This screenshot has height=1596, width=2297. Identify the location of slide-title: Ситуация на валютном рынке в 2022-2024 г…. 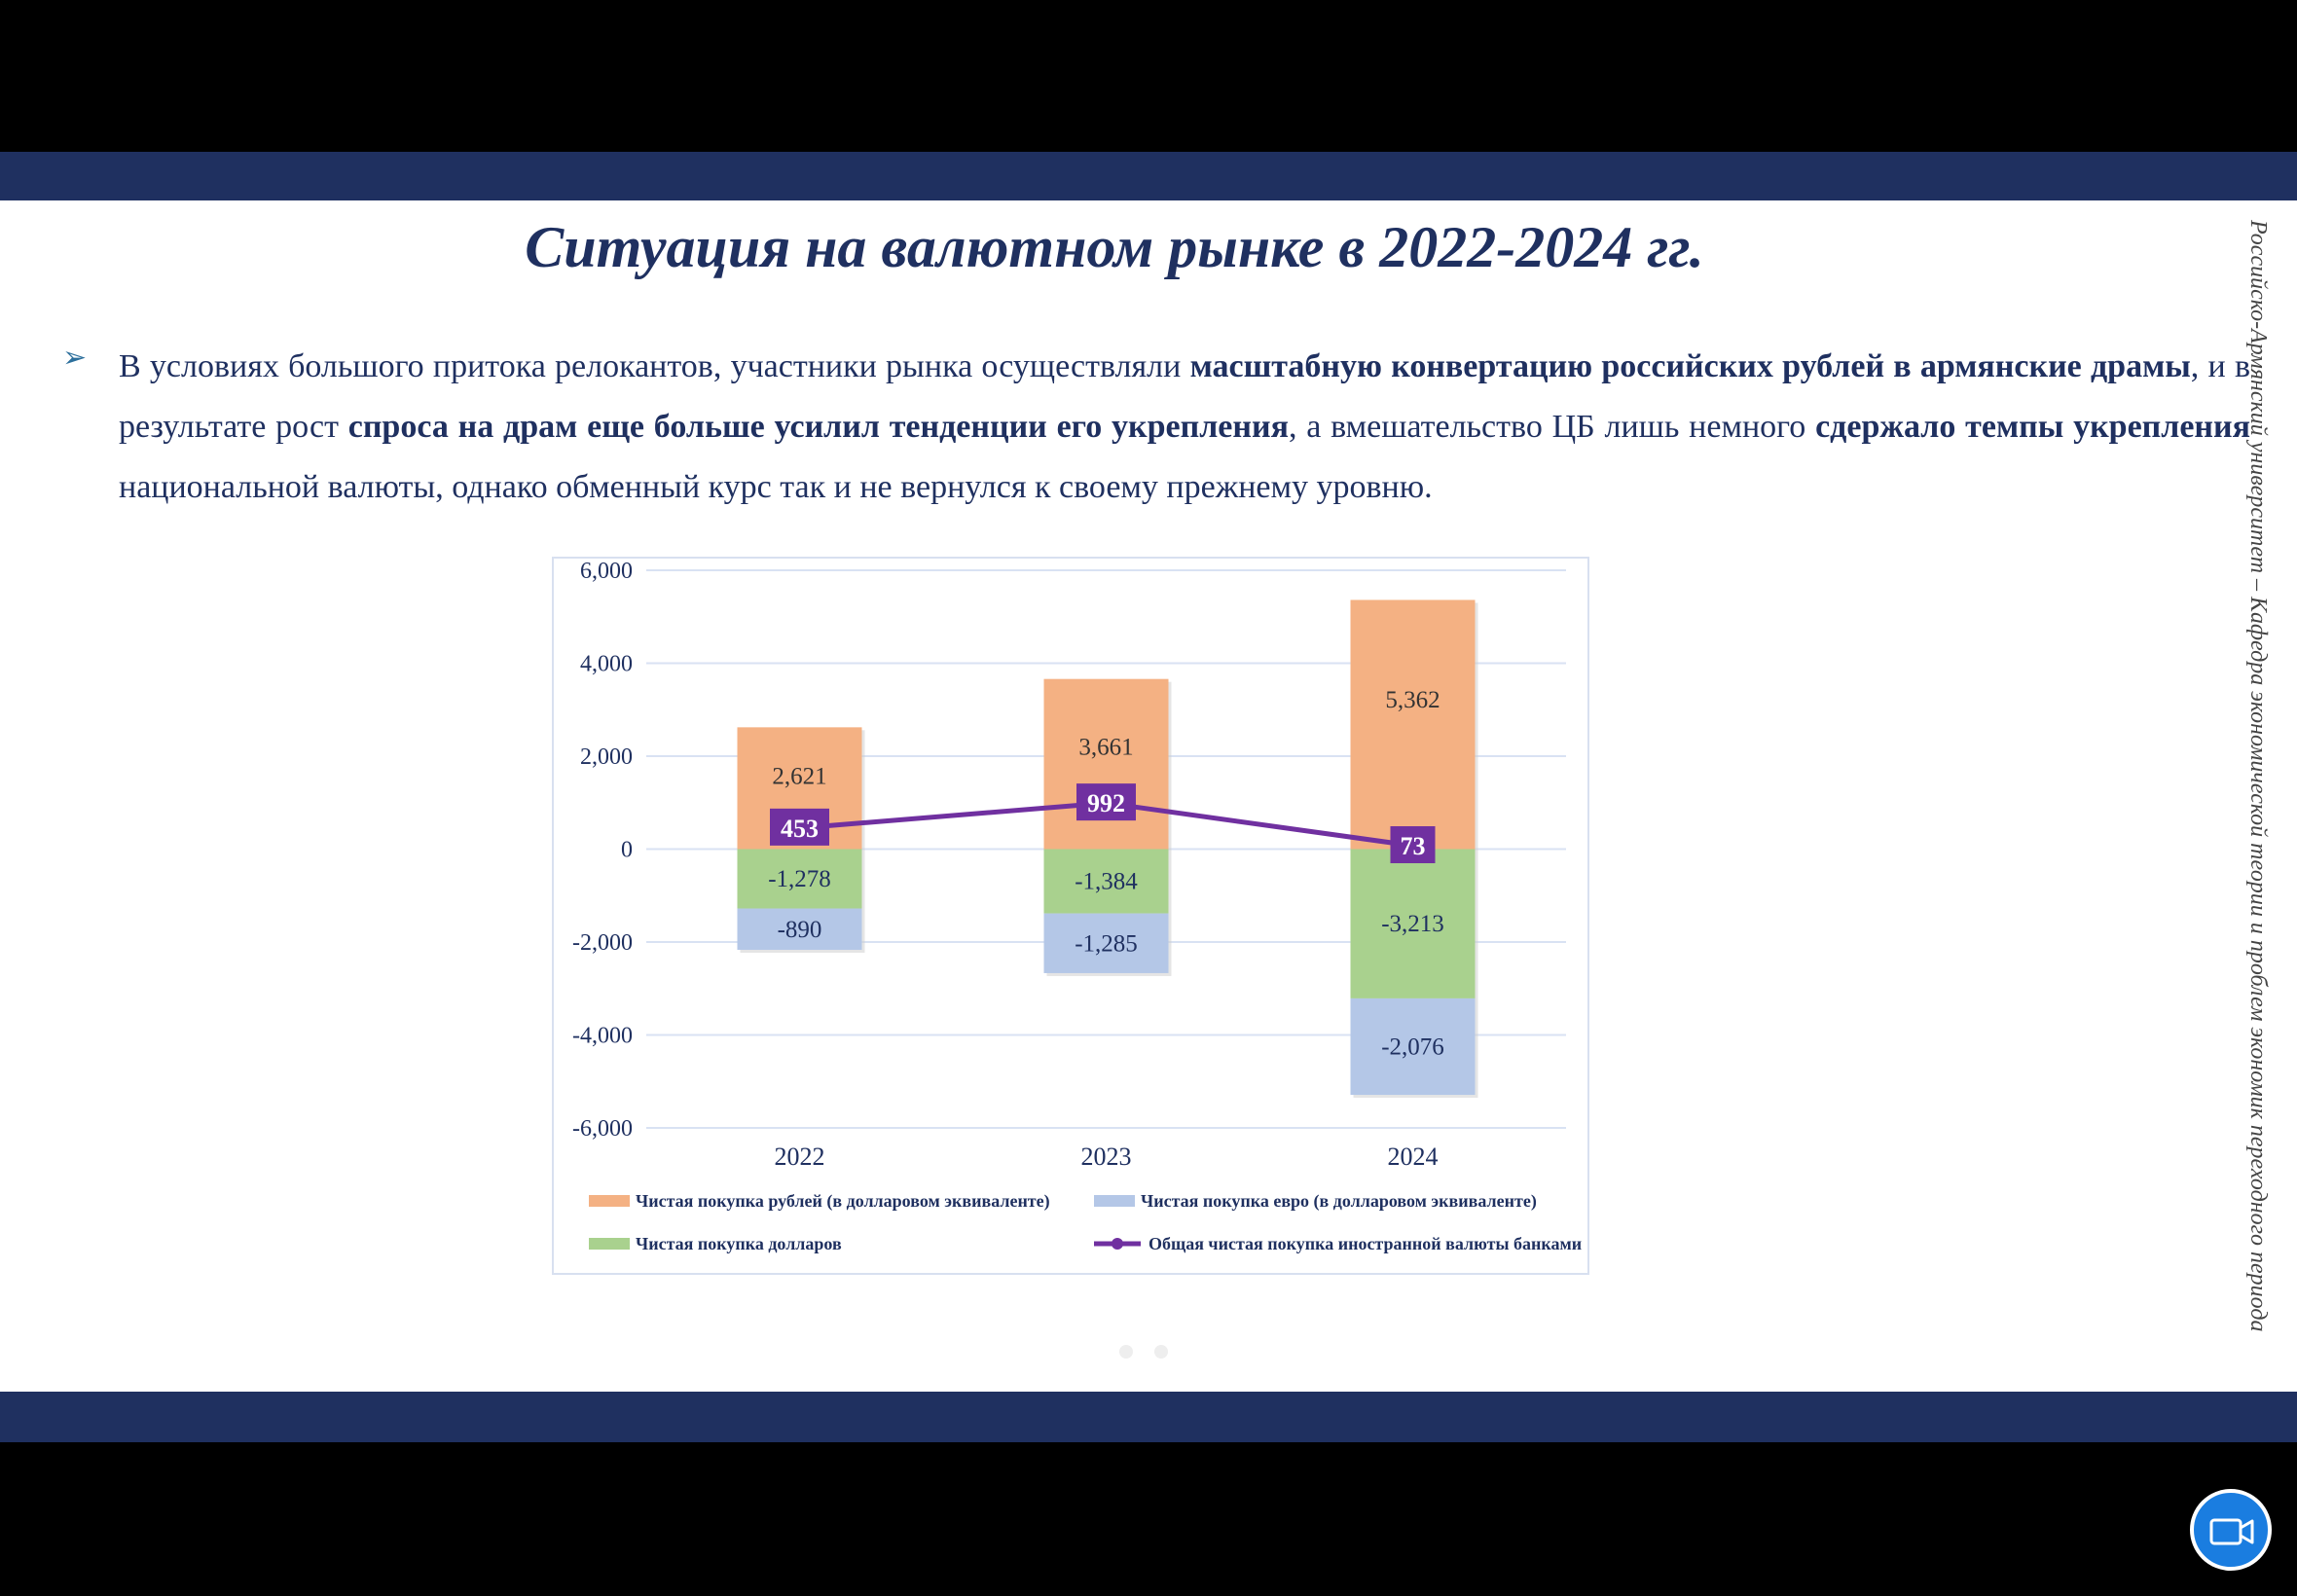
(1115, 247).